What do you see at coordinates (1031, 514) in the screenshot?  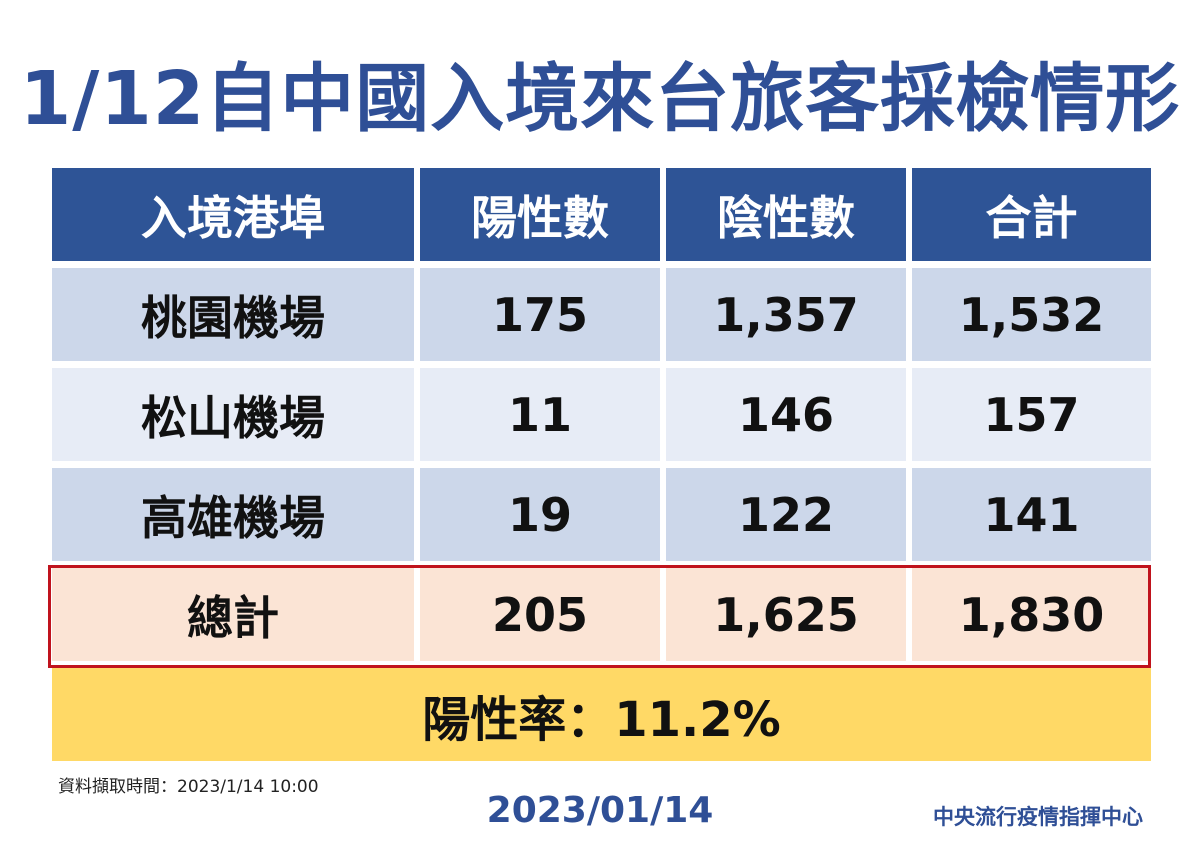 I see `row-kaohsiung-total: 141` at bounding box center [1031, 514].